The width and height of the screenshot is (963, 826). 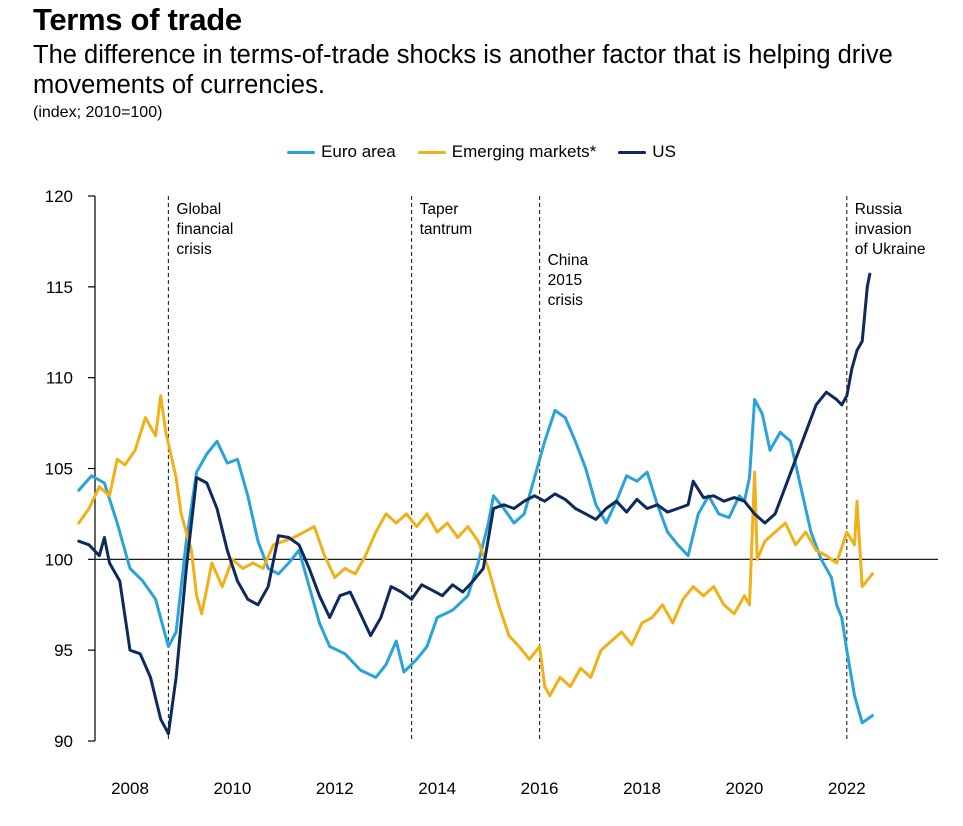 I want to click on x-tick-label: 2022, so click(x=847, y=788).